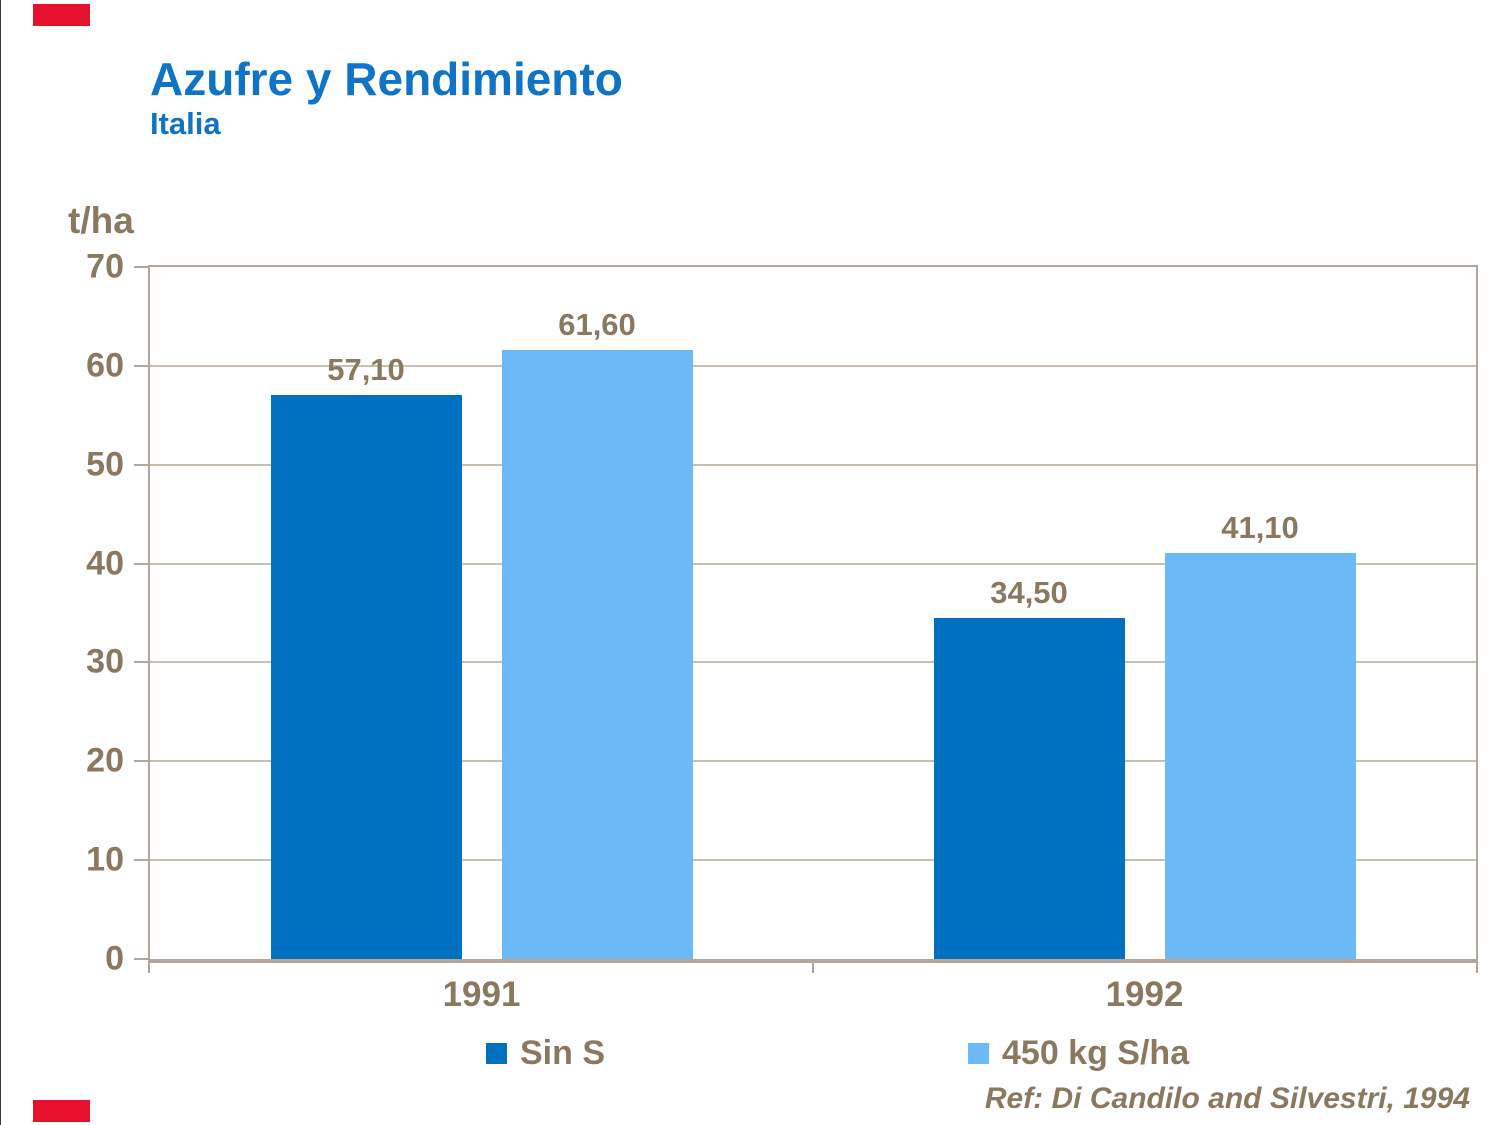 Image resolution: width=1500 pixels, height=1125 pixels. Describe the element at coordinates (1260, 527) in the screenshot. I see `bar-value-label: 41,10` at that location.